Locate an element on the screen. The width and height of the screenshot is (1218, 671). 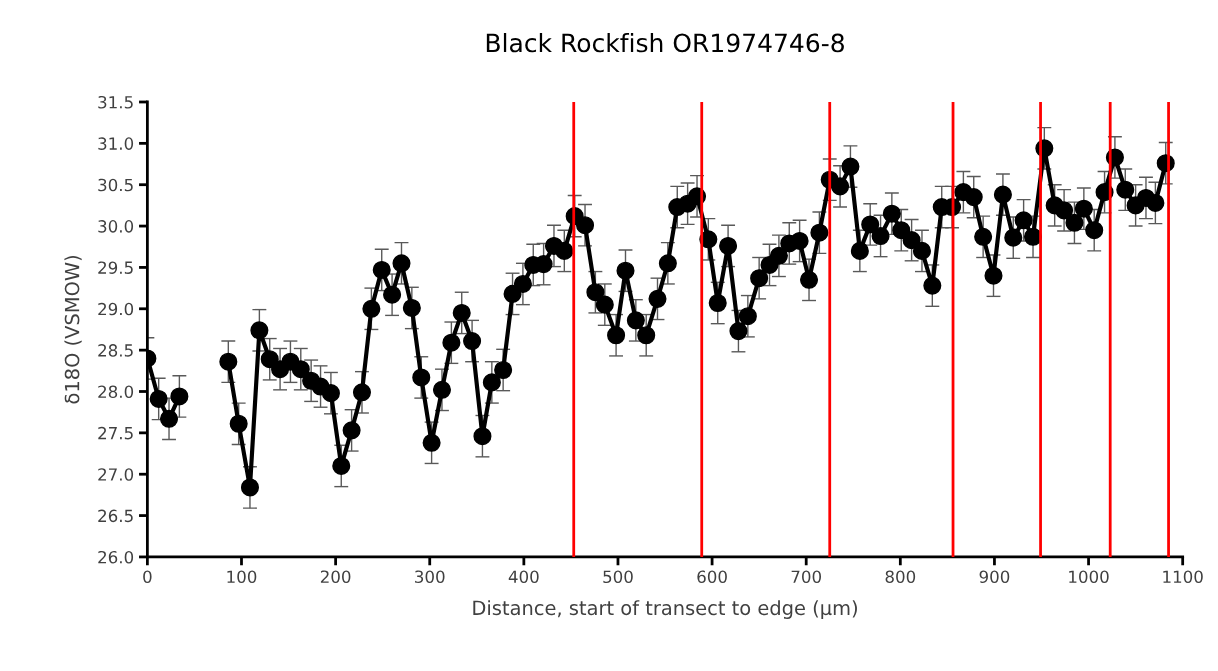
x-tick-label: 1000 is located at coordinates (1089, 577).